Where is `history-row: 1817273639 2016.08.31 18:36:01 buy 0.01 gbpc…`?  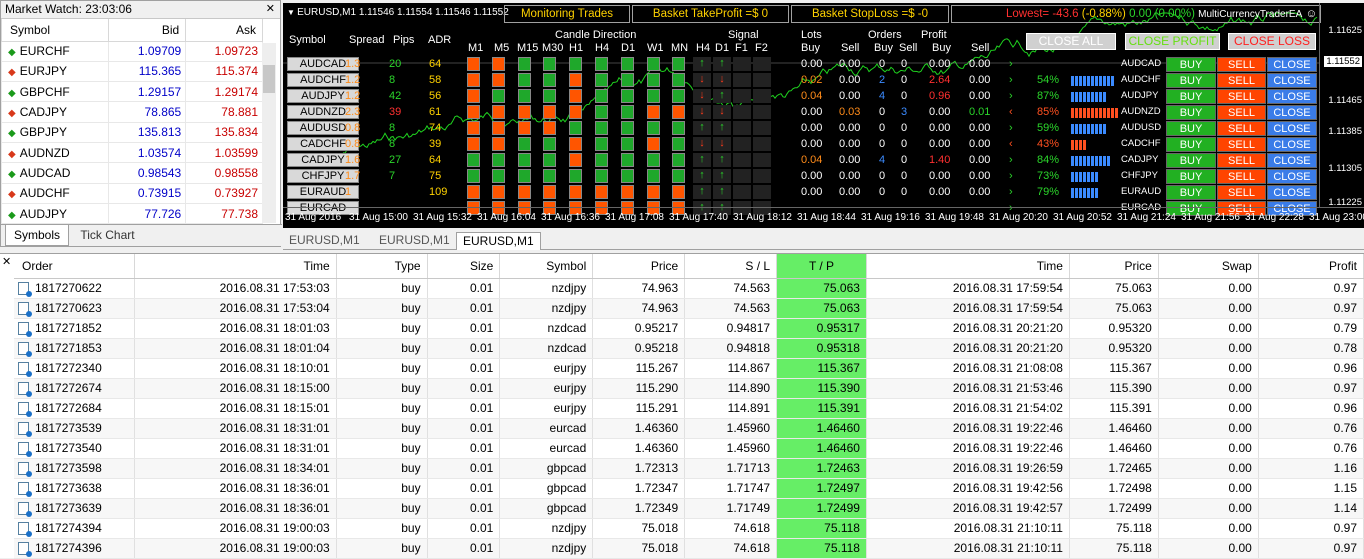
history-row: 1817273639 2016.08.31 18:36:01 buy 0.01 gbpc… is located at coordinates (689, 508).